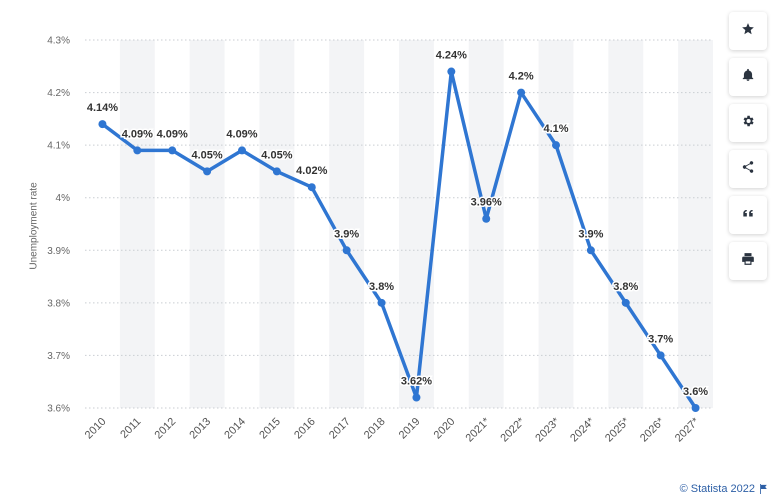  What do you see at coordinates (63, 198) in the screenshot?
I see `y-tick-label: 4%` at bounding box center [63, 198].